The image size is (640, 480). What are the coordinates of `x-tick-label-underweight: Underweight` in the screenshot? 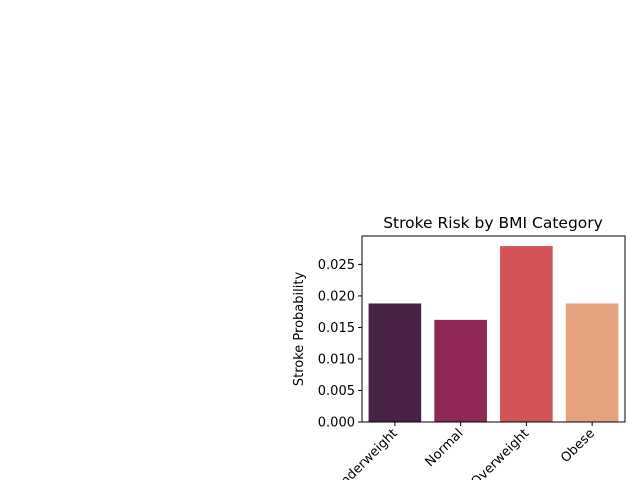 It's located at (365, 453).